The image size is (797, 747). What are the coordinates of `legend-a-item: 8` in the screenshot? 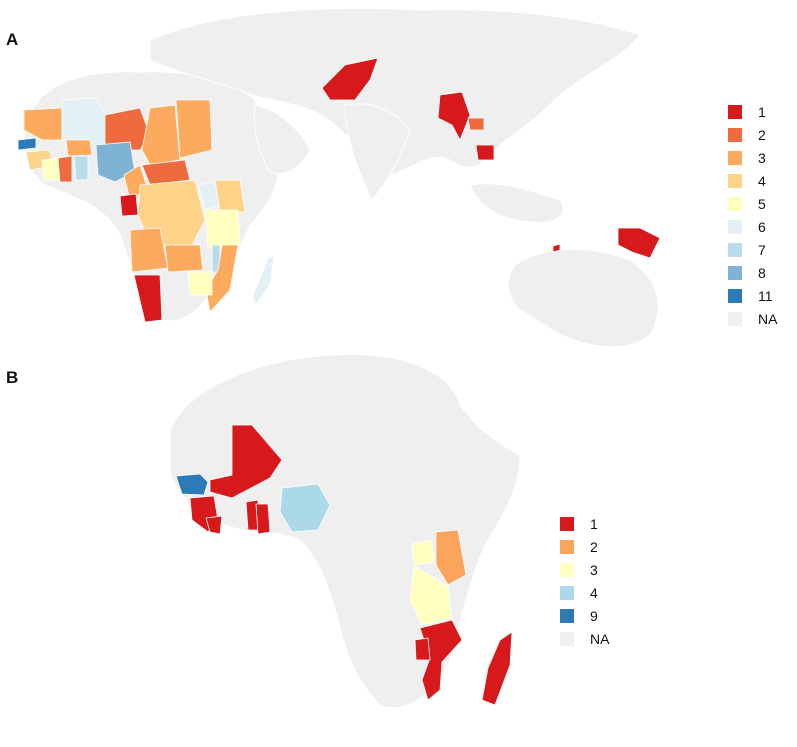 It's located at (752, 272).